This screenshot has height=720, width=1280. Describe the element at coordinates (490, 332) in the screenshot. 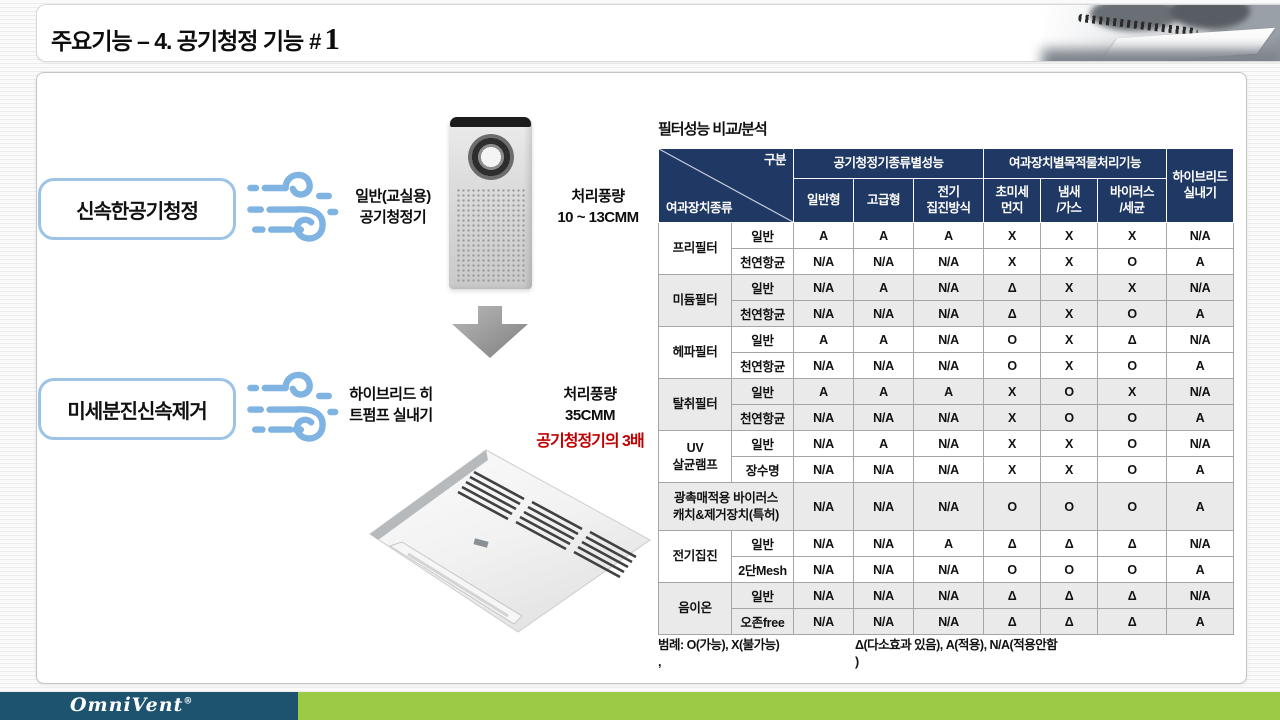

I see `down-arrow-icon` at that location.